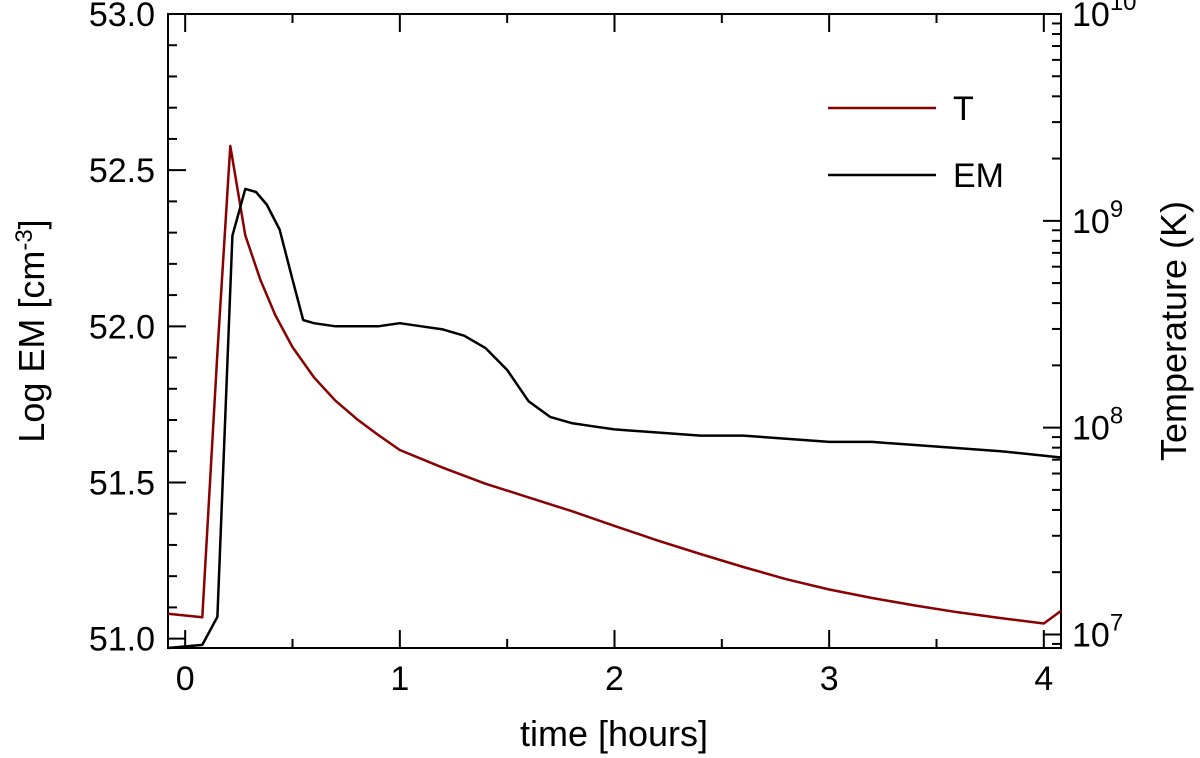 The width and height of the screenshot is (1200, 758). I want to click on y-right-axis-title: Temperature (K), so click(1173, 331).